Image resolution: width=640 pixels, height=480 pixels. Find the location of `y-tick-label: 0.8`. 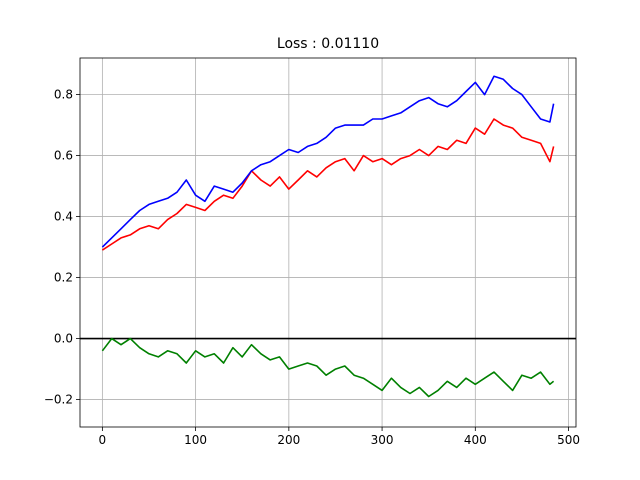

y-tick-label: 0.8 is located at coordinates (63, 95).